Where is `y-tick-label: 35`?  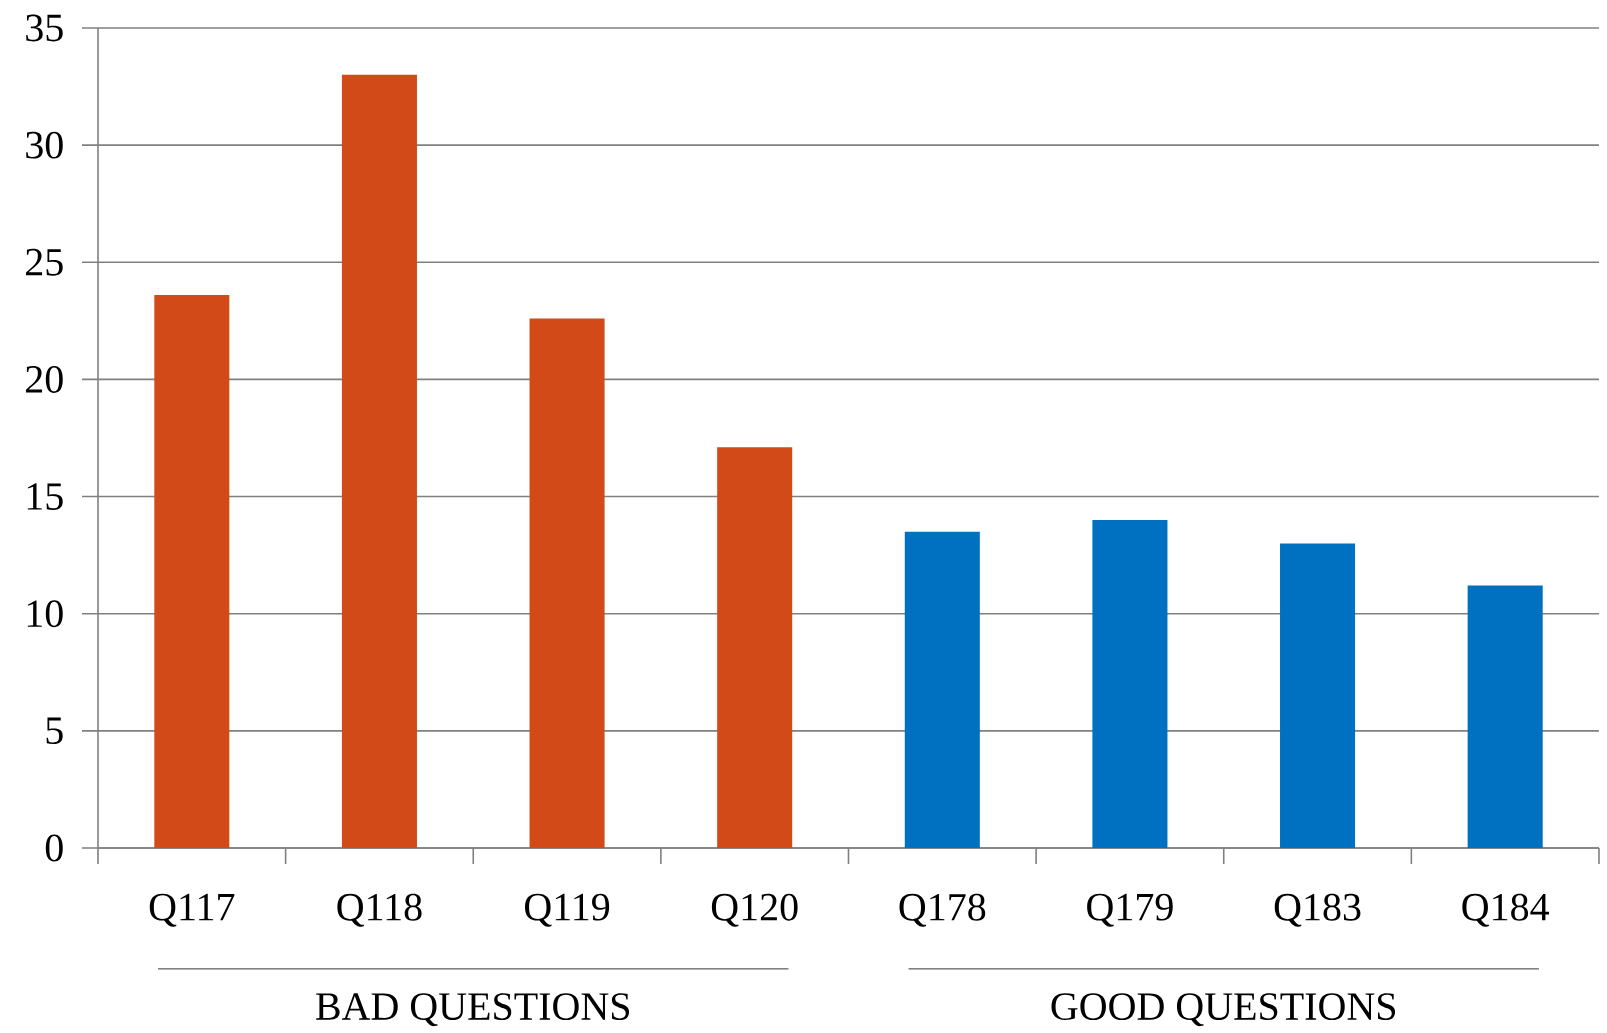 y-tick-label: 35 is located at coordinates (44, 28).